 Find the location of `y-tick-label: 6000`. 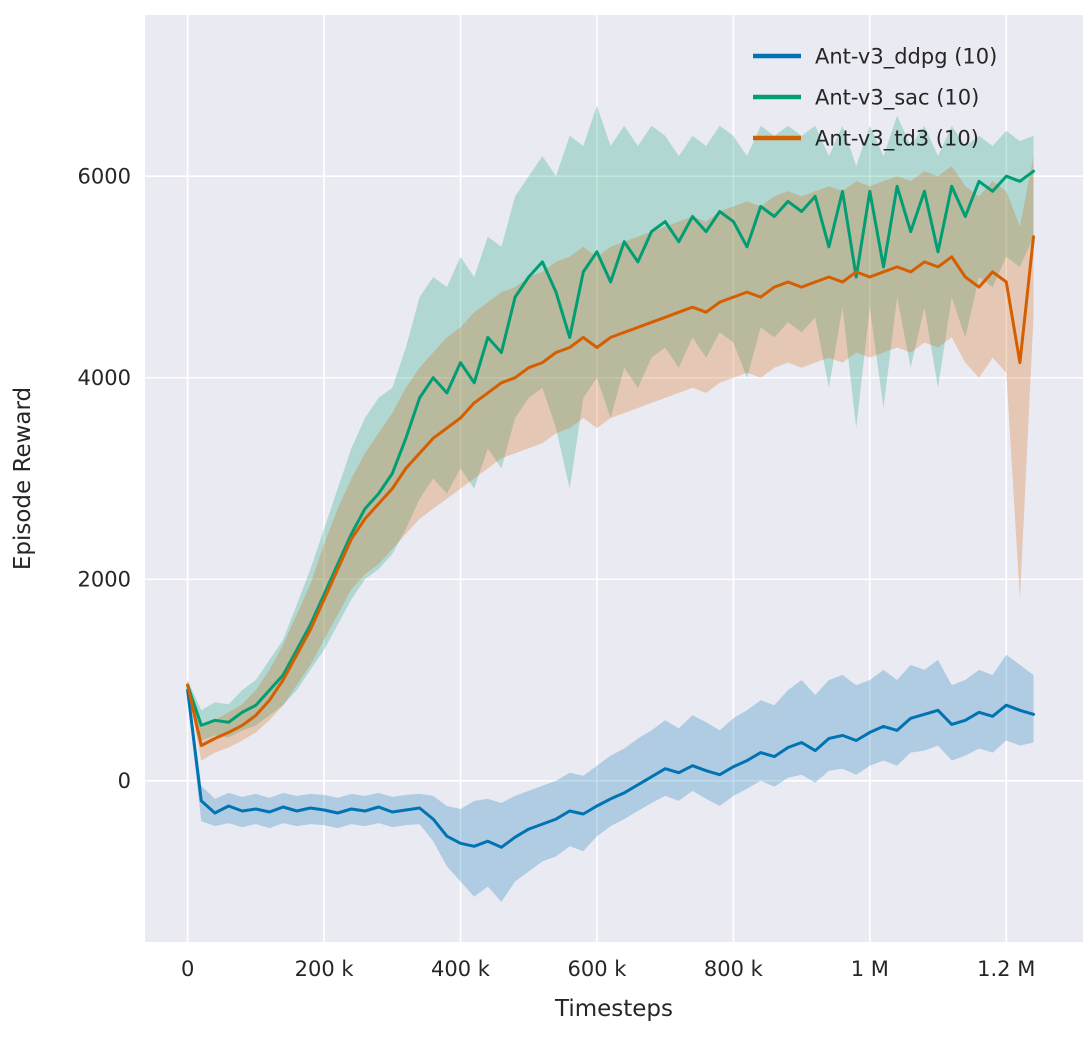

y-tick-label: 6000 is located at coordinates (104, 177).